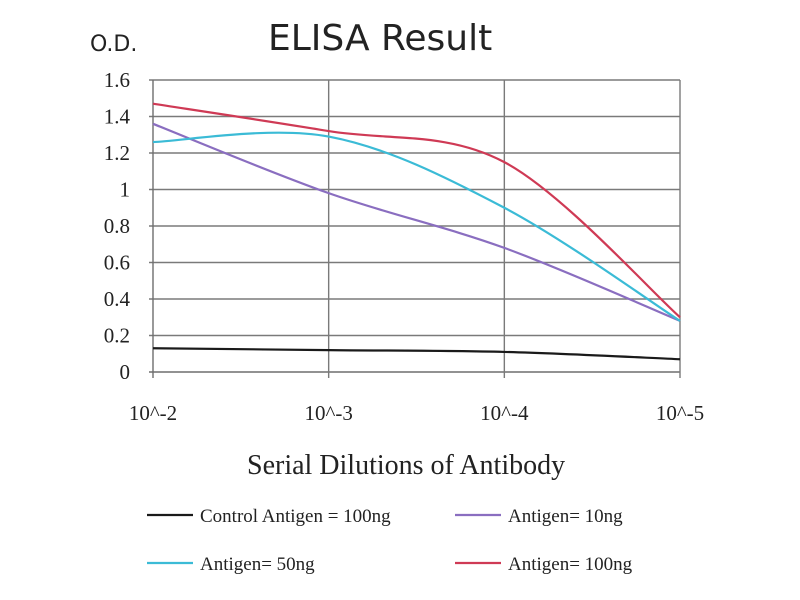  What do you see at coordinates (117, 80) in the screenshot?
I see `y-tick-label: 1.6` at bounding box center [117, 80].